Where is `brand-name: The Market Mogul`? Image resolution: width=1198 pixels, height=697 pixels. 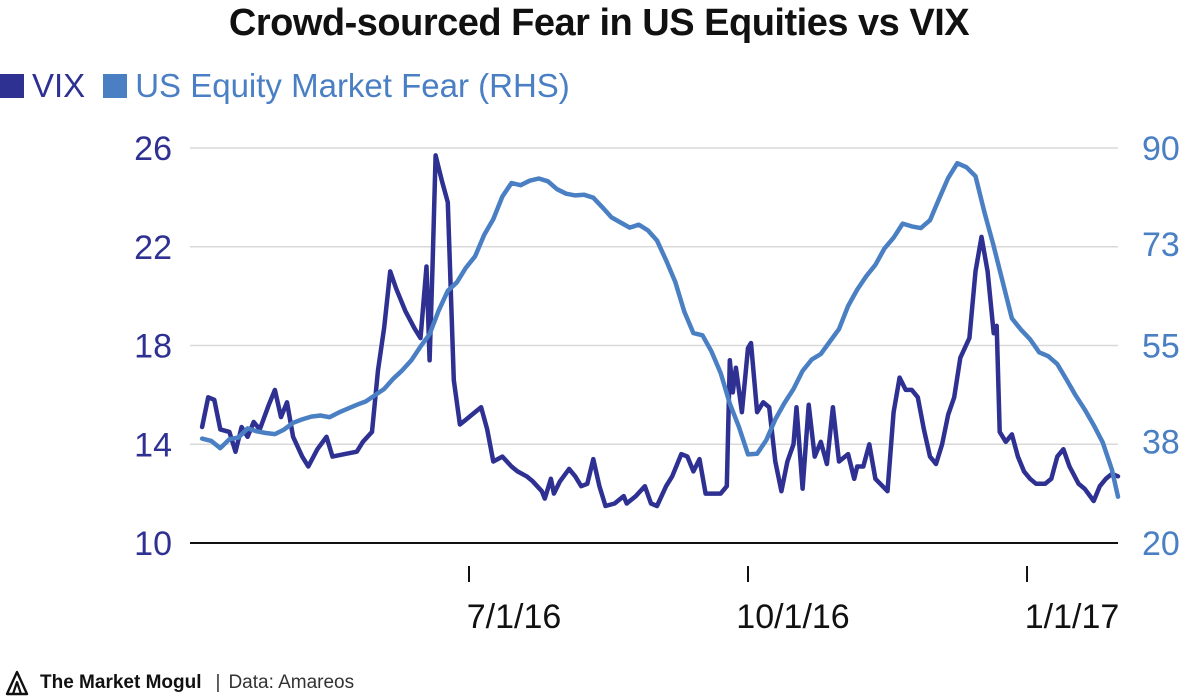
brand-name: The Market Mogul is located at coordinates (121, 682).